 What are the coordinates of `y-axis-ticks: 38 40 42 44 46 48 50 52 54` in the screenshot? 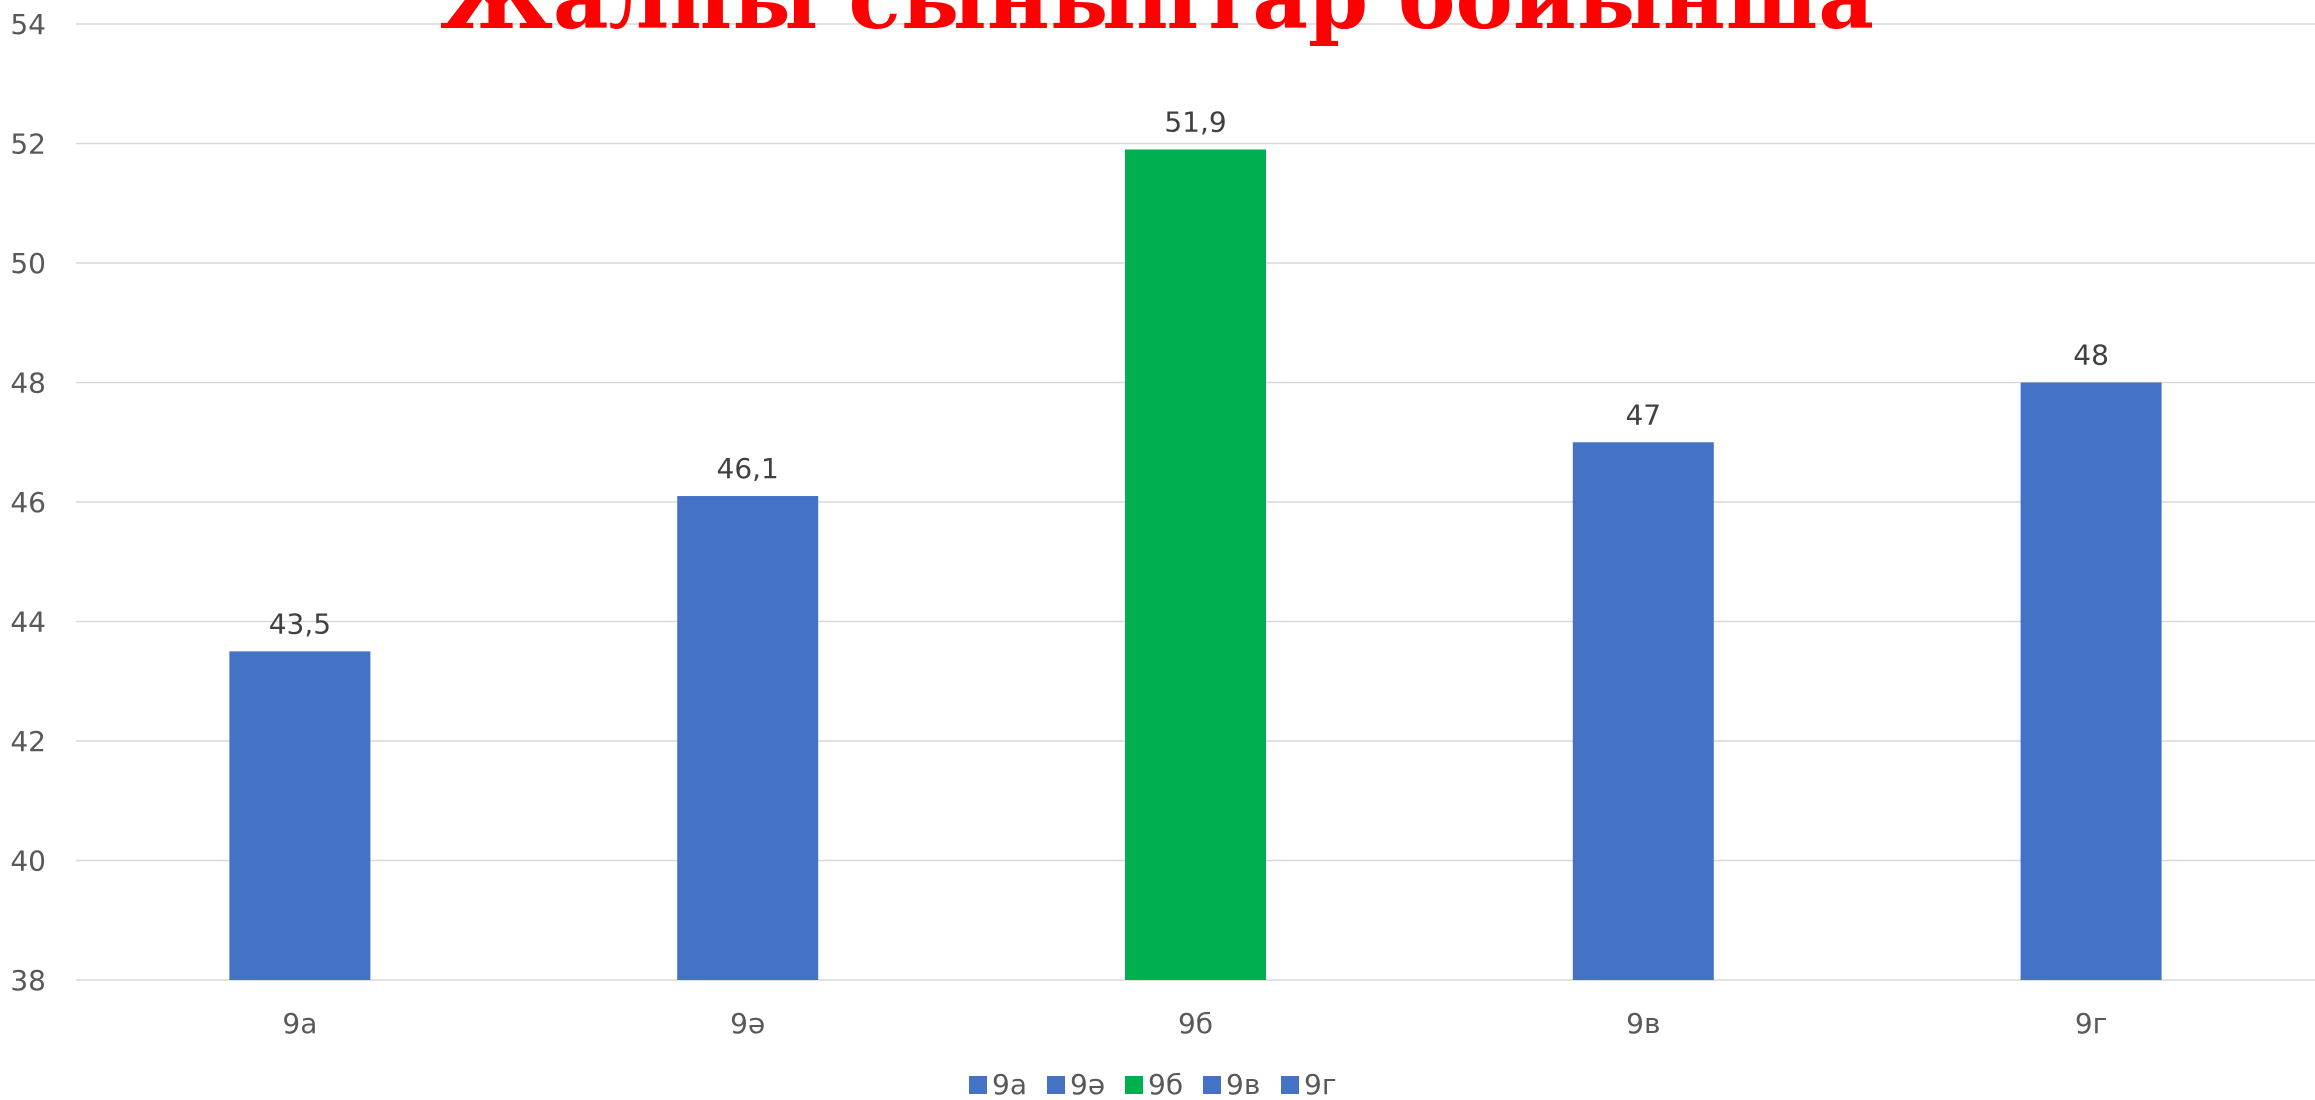 It's located at (28, 502).